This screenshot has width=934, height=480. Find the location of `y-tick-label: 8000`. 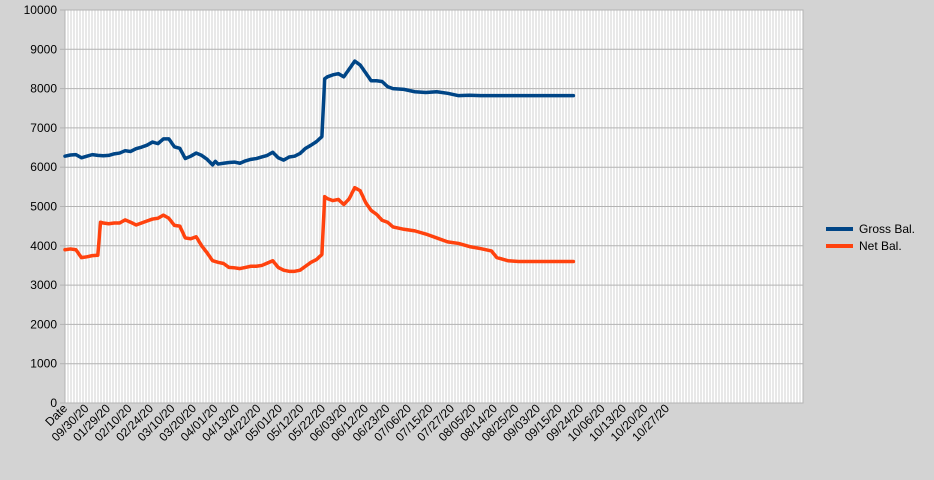

y-tick-label: 8000 is located at coordinates (43, 89).